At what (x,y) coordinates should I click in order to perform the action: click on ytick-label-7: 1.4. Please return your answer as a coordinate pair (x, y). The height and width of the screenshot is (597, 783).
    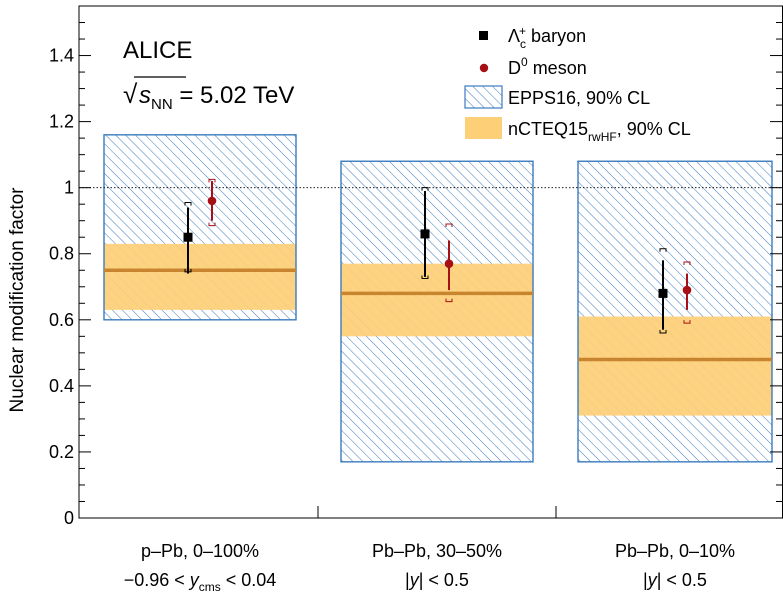
    Looking at the image, I should click on (61, 56).